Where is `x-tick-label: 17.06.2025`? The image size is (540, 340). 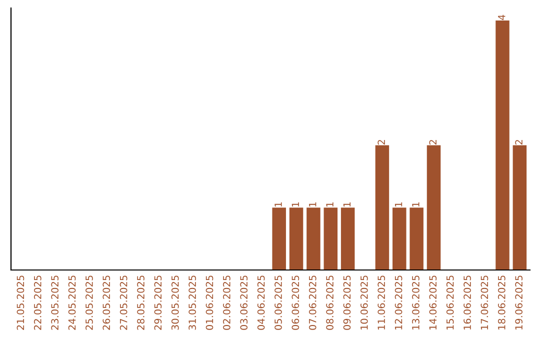
x-tick-label: 17.06.2025 is located at coordinates (484, 303).